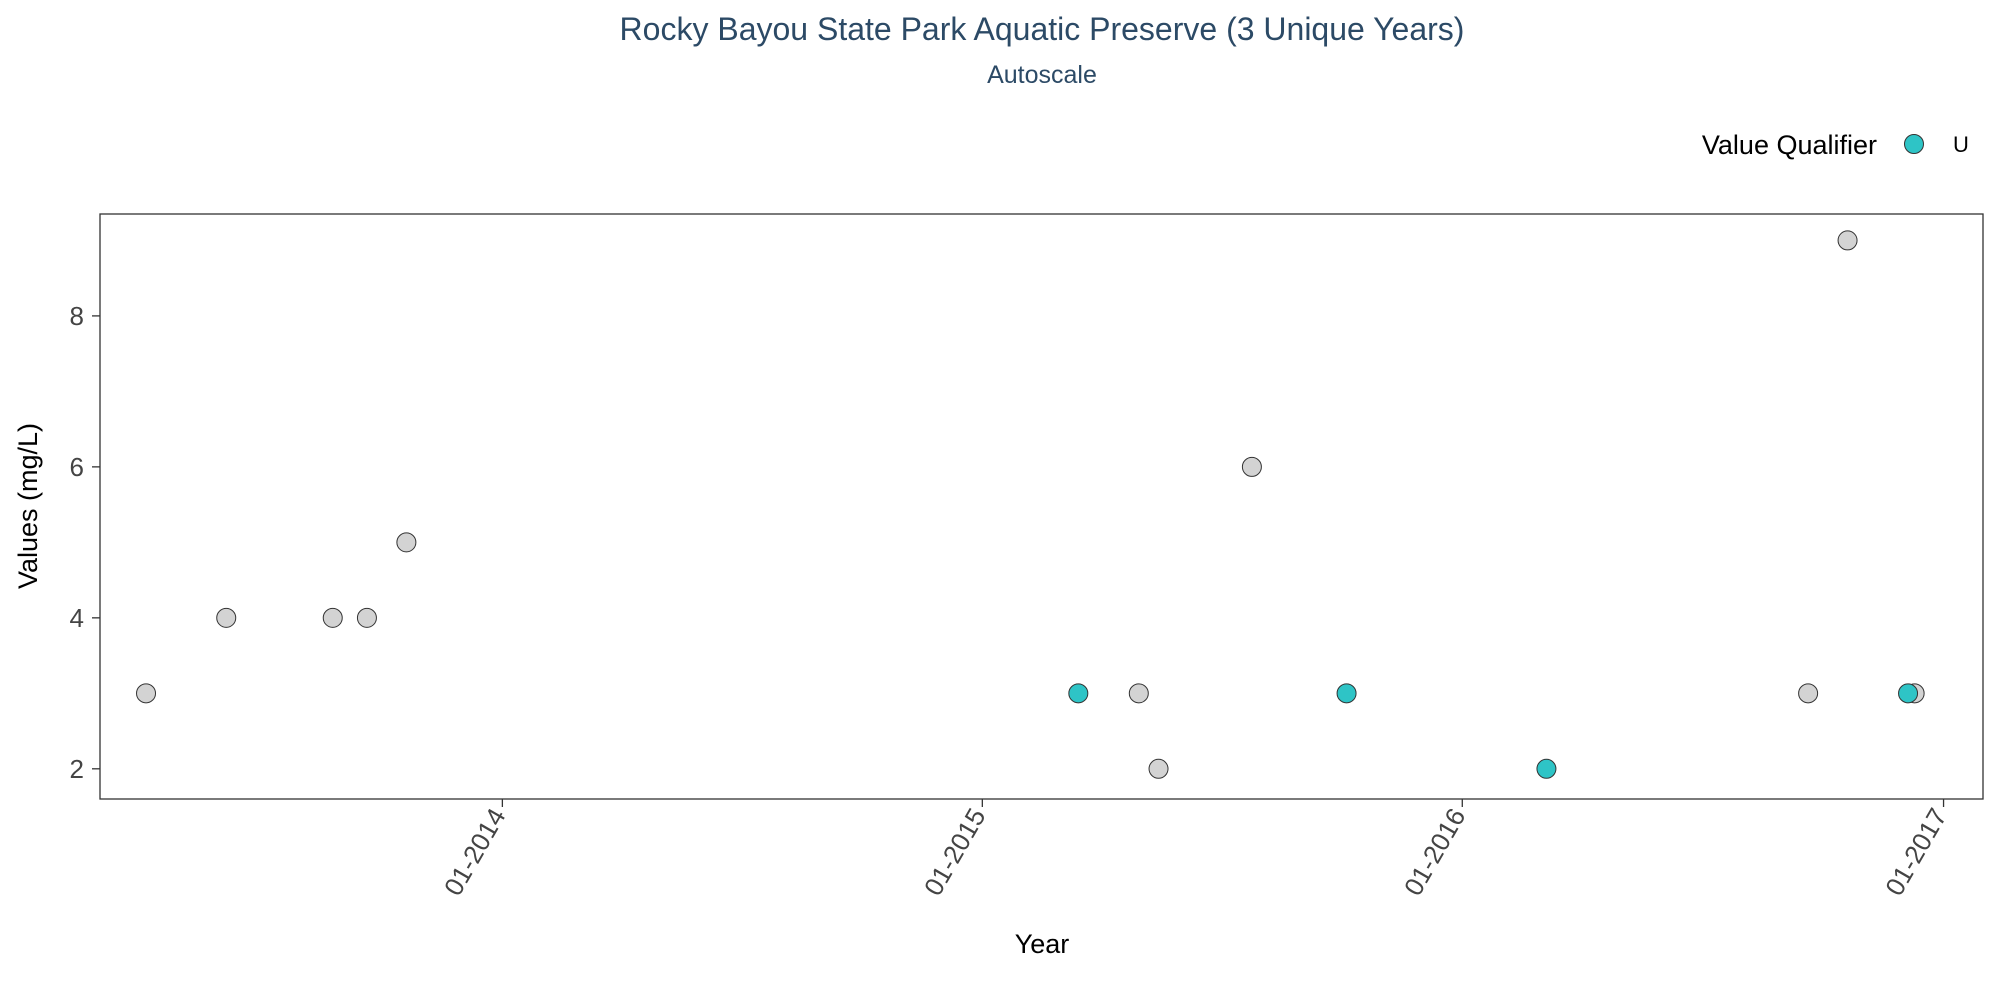  I want to click on y-tick-label: 4, so click(77, 618).